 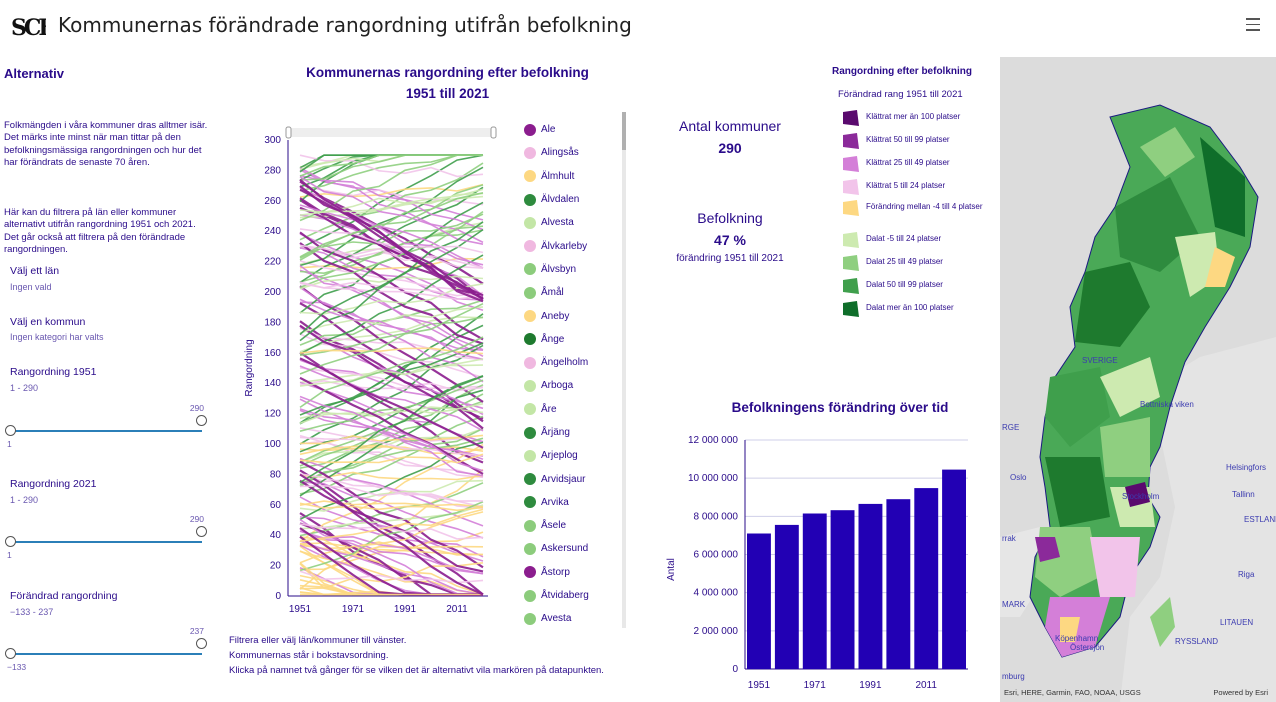 I want to click on bar-1961, so click(x=786, y=596).